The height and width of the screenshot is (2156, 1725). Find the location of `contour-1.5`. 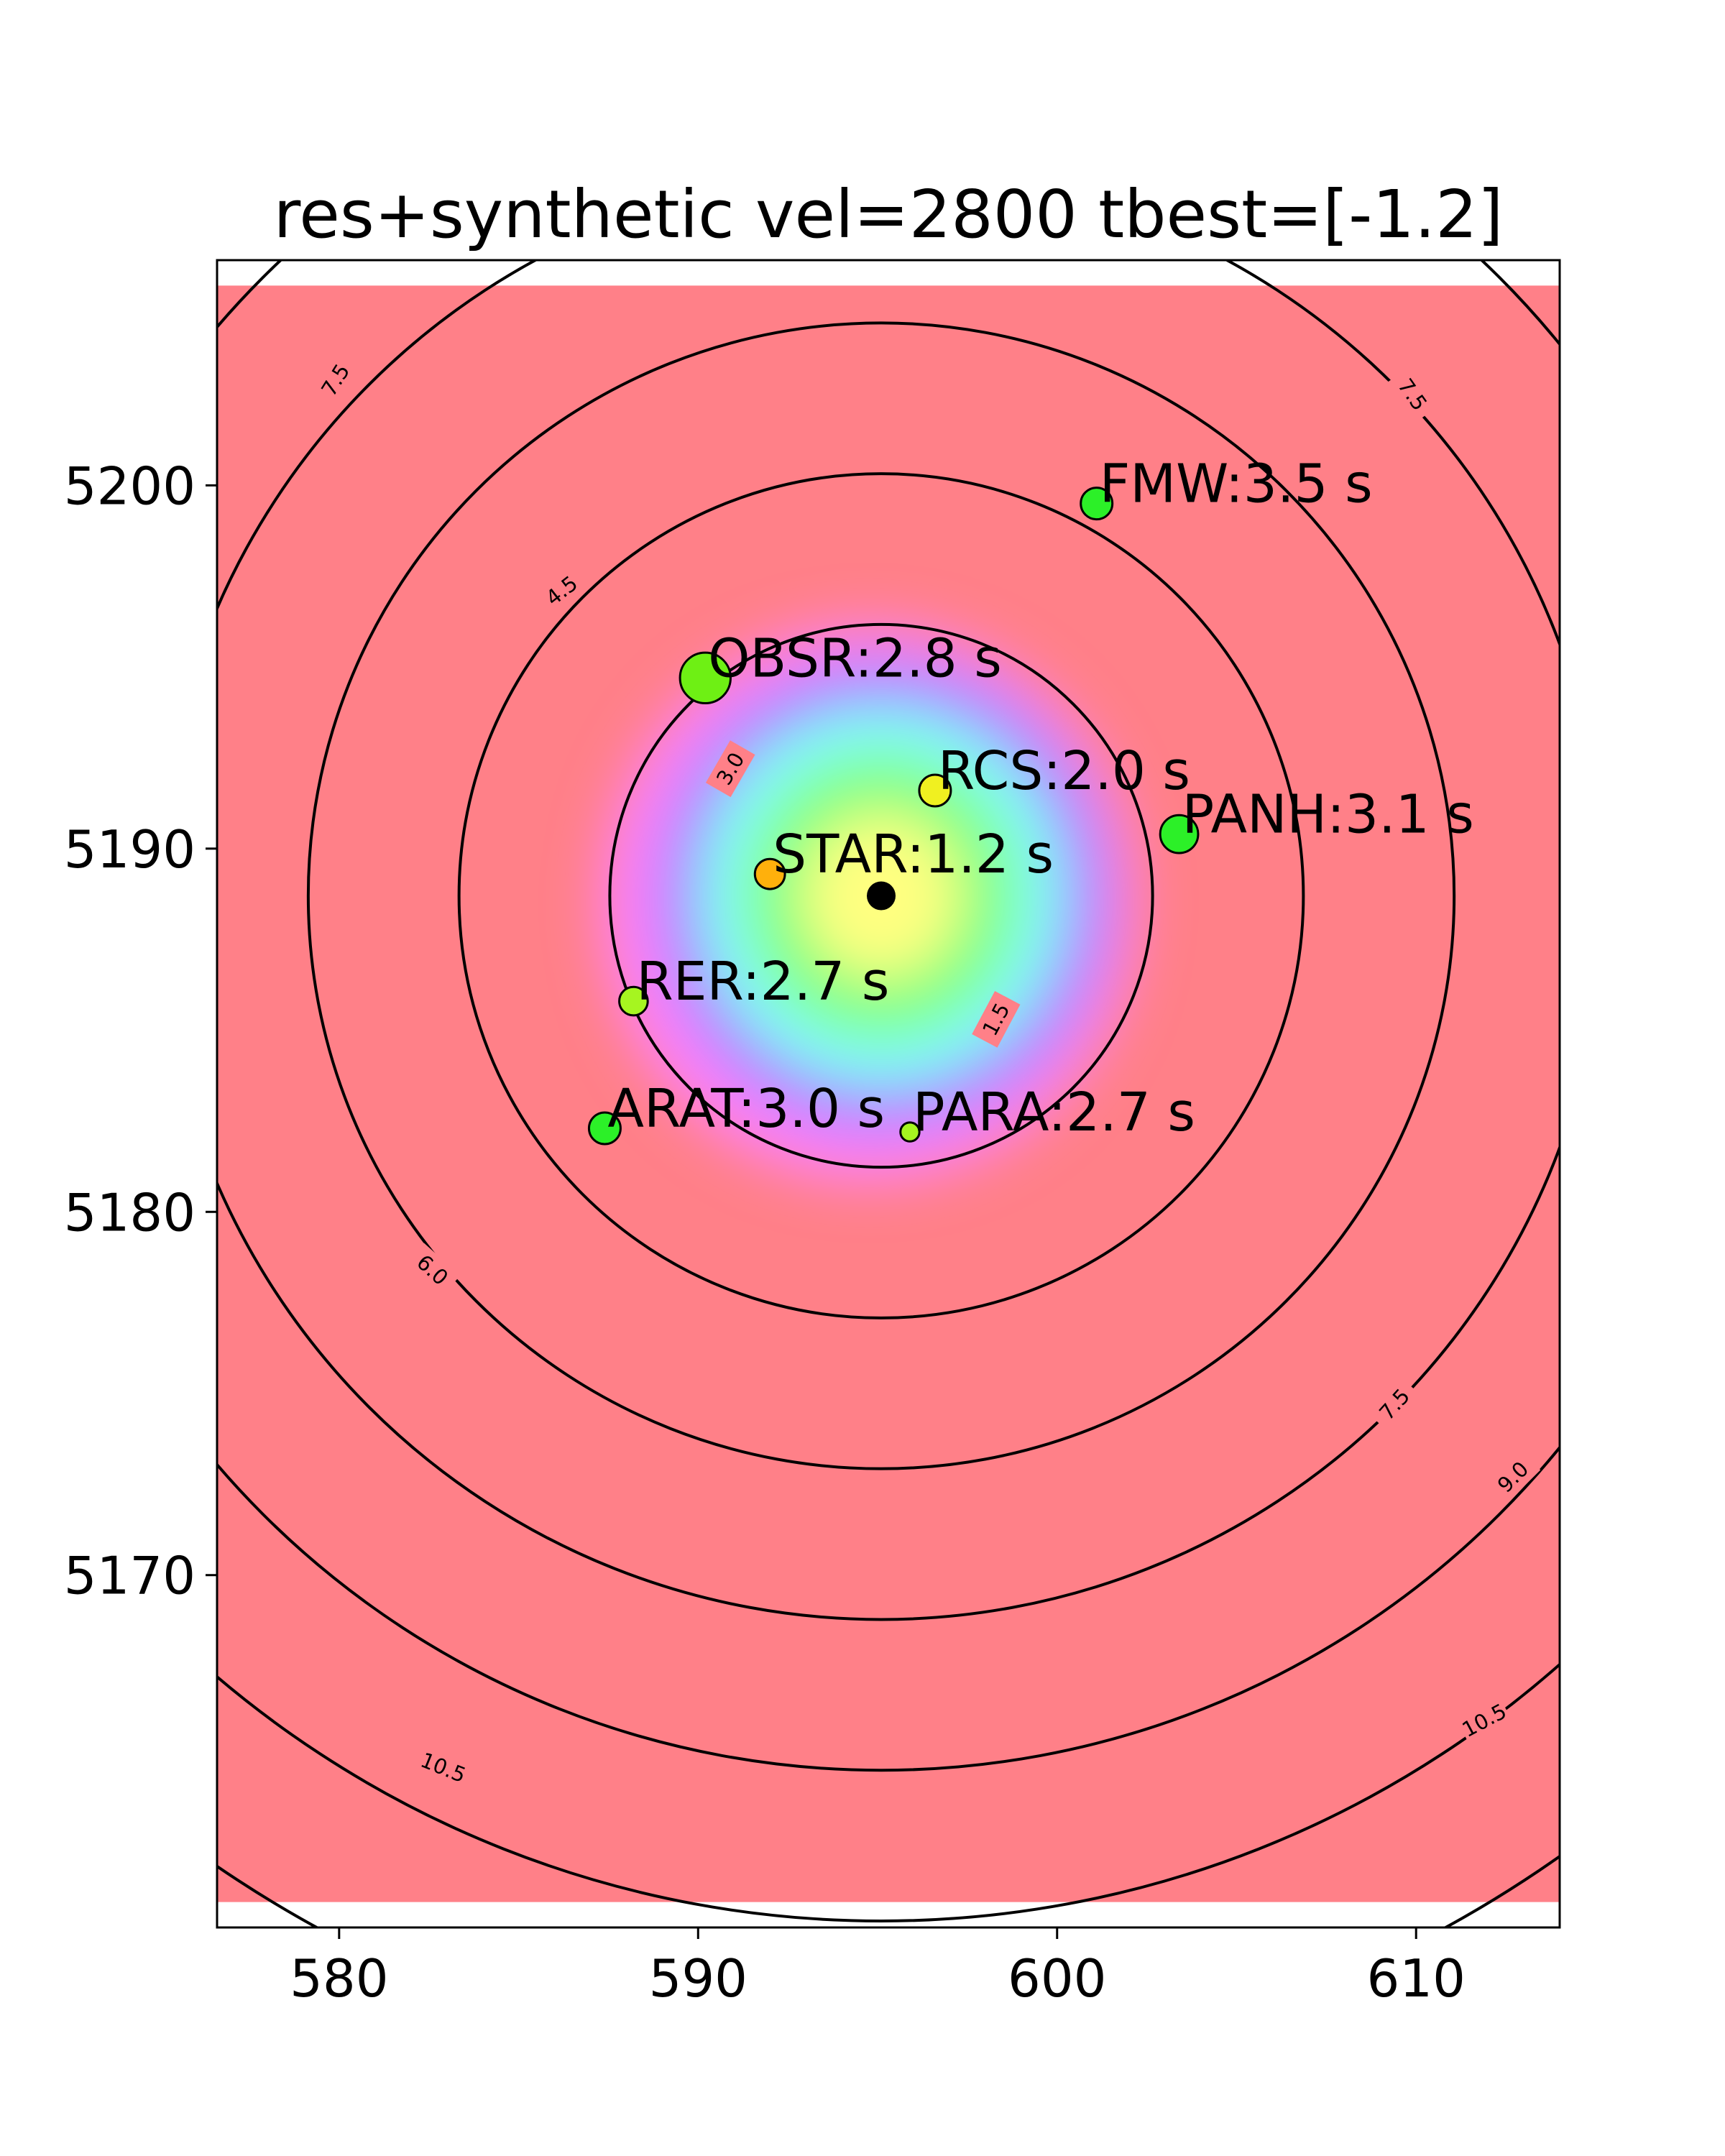

contour-1.5 is located at coordinates (881, 895).